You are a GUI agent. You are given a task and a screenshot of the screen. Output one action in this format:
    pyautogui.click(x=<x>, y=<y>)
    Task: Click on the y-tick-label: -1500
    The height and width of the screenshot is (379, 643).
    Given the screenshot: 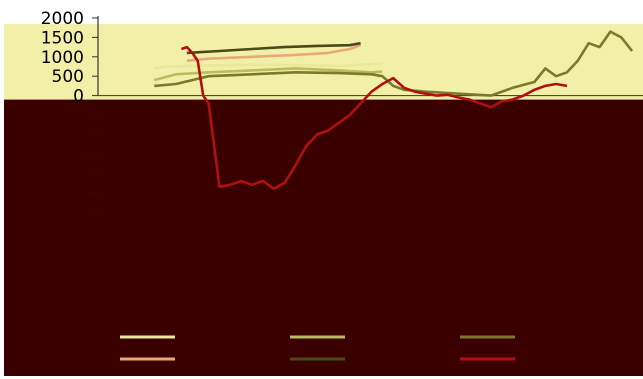 What is the action you would take?
    pyautogui.click(x=59, y=155)
    